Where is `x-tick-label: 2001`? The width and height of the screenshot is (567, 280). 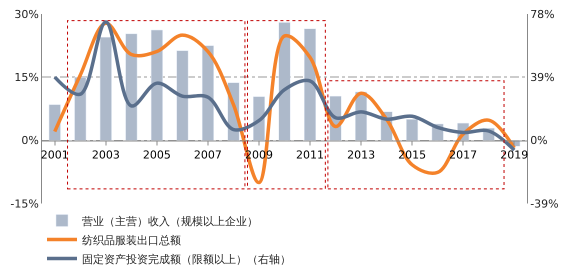
x-tick-label: 2001 is located at coordinates (54, 155).